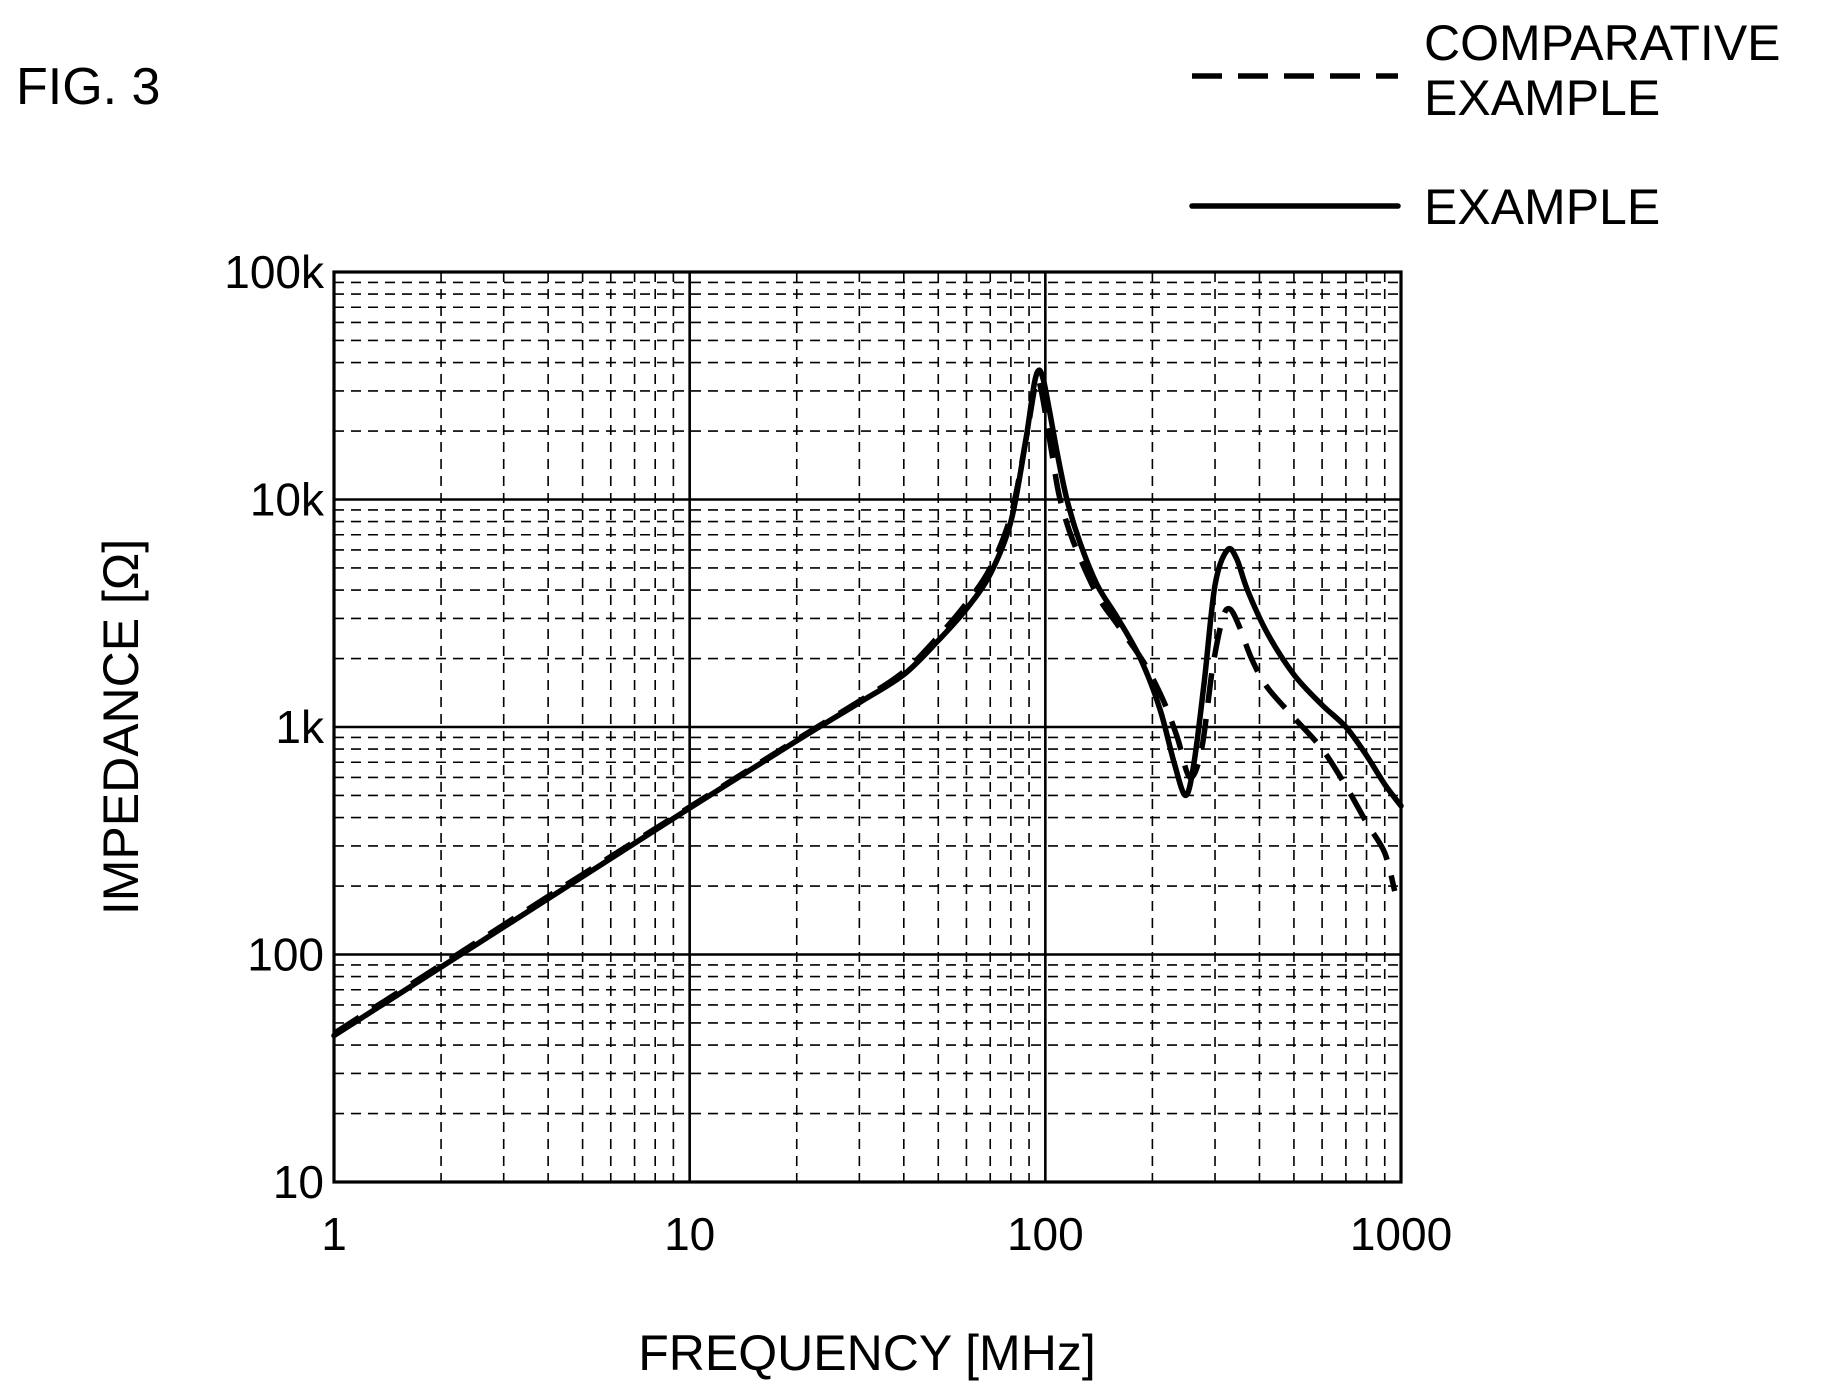 The width and height of the screenshot is (1826, 1394). I want to click on legend-label-comparative-example: COMPARATIVE EXAMPLE, so click(1602, 70).